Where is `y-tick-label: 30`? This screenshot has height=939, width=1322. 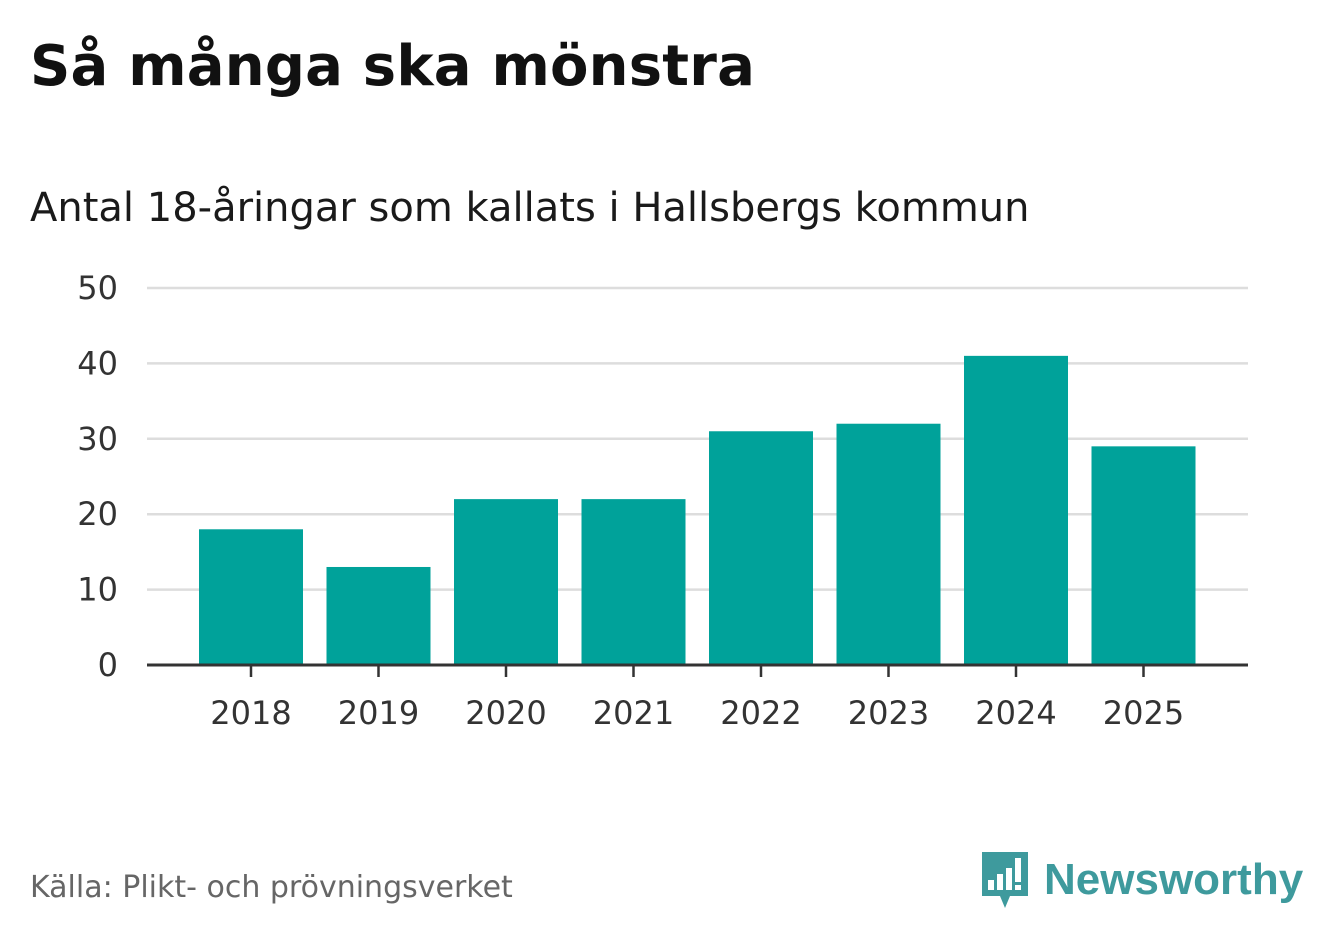 y-tick-label: 30 is located at coordinates (97, 439).